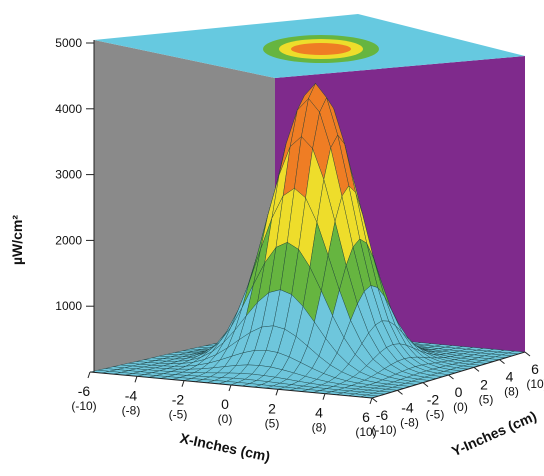 The image size is (544, 476). What do you see at coordinates (178, 400) in the screenshot?
I see `x-tick-label: -2` at bounding box center [178, 400].